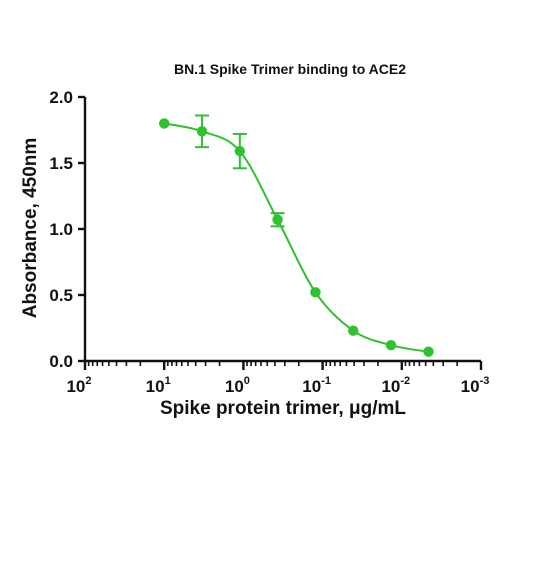 The image size is (545, 570). I want to click on x-tick-label: 10⁻³, so click(475, 385).